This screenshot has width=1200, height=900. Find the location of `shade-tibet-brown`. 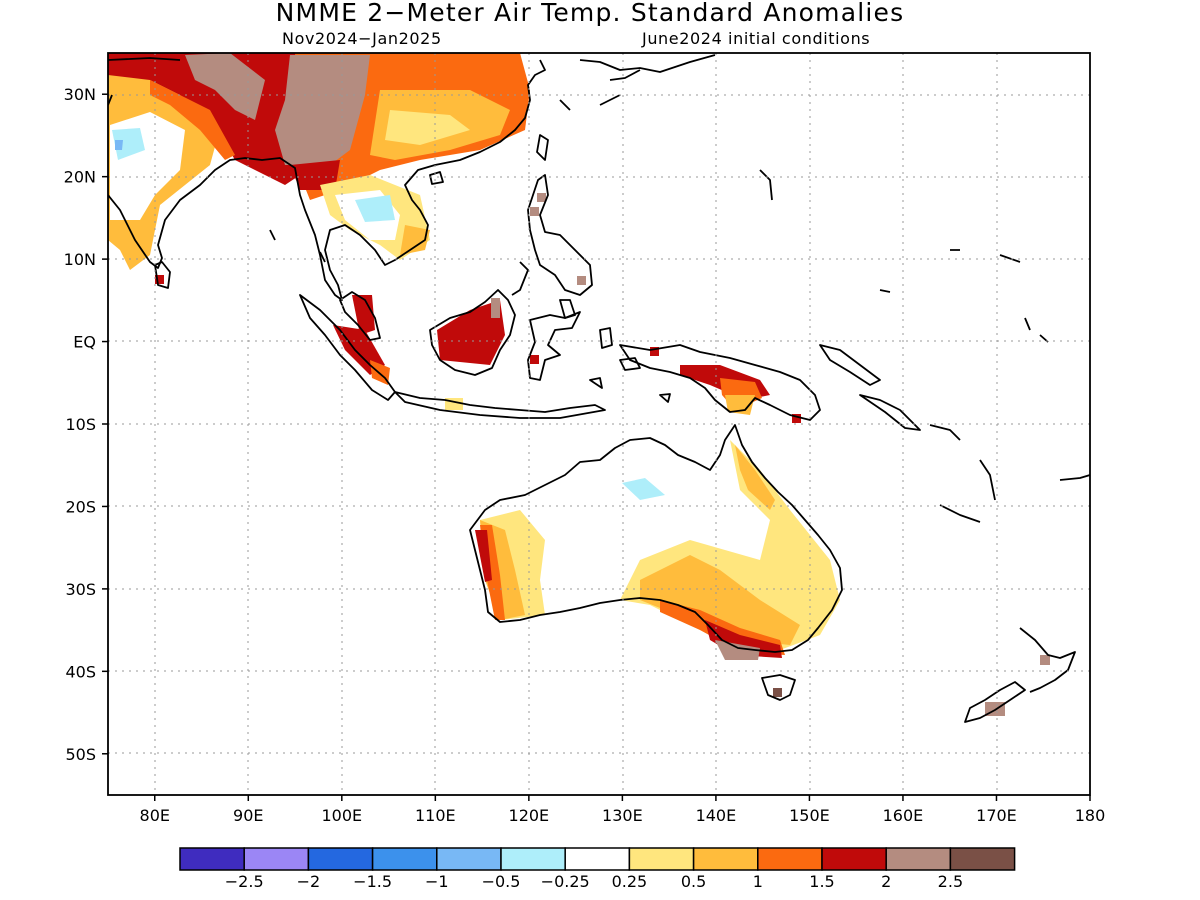

shade-tibet-brown is located at coordinates (225, 86).